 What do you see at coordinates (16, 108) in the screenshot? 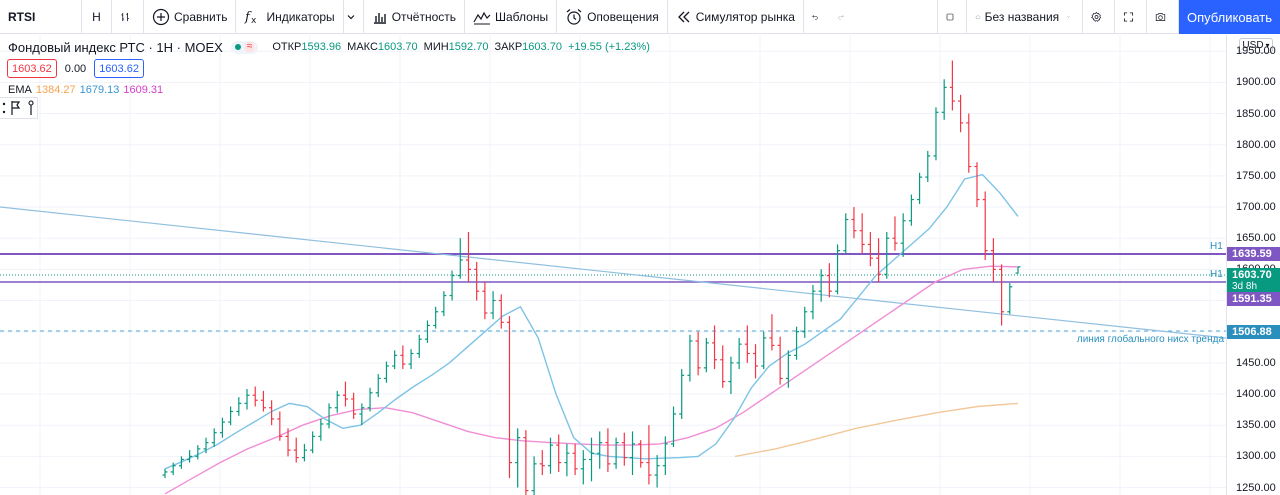
I see `flag-tool-icon` at bounding box center [16, 108].